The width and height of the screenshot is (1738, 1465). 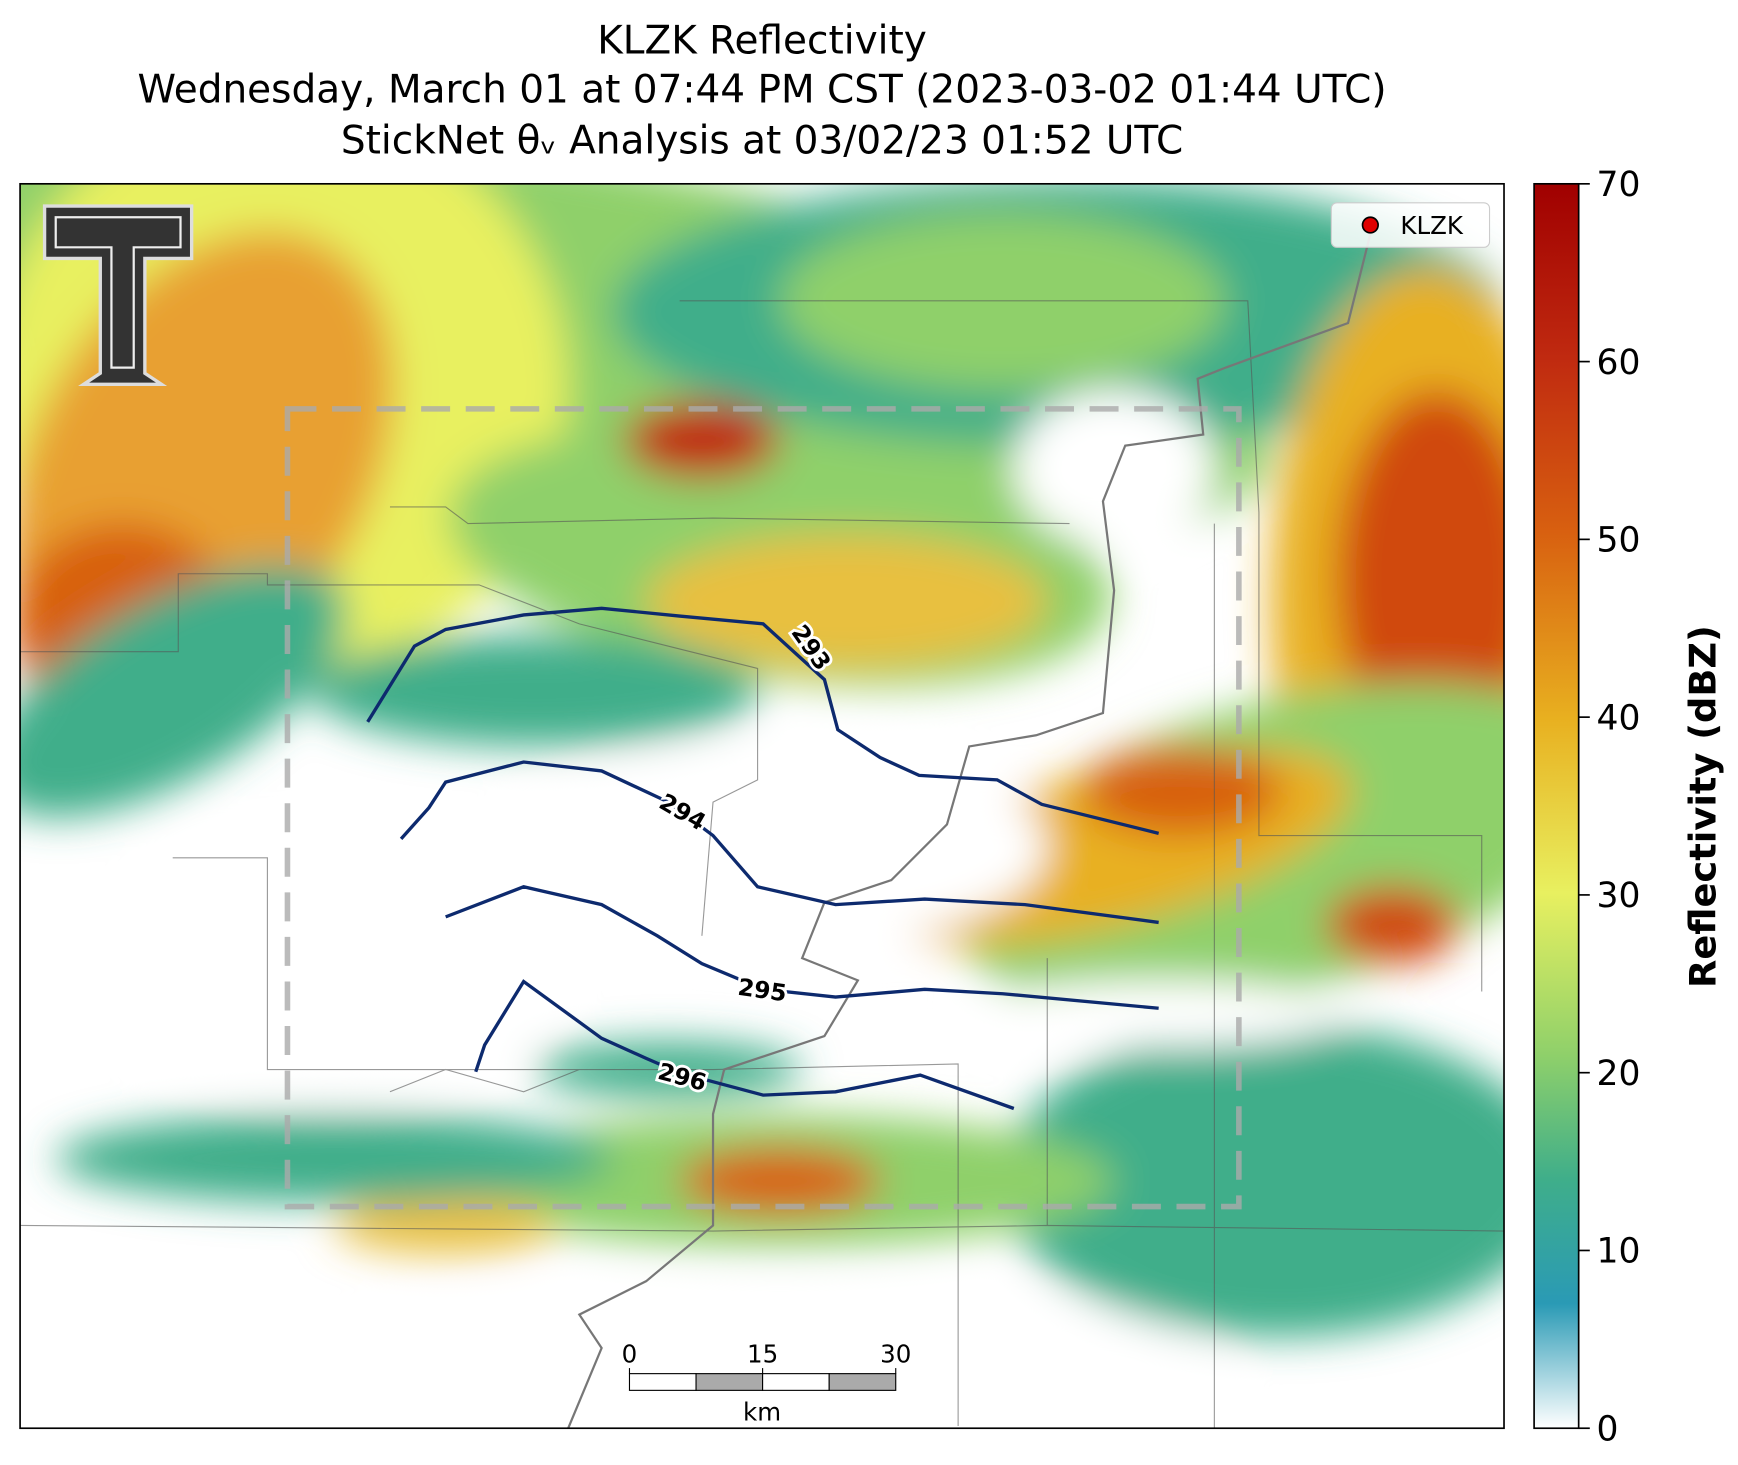 What do you see at coordinates (118, 295) in the screenshot?
I see `logo` at bounding box center [118, 295].